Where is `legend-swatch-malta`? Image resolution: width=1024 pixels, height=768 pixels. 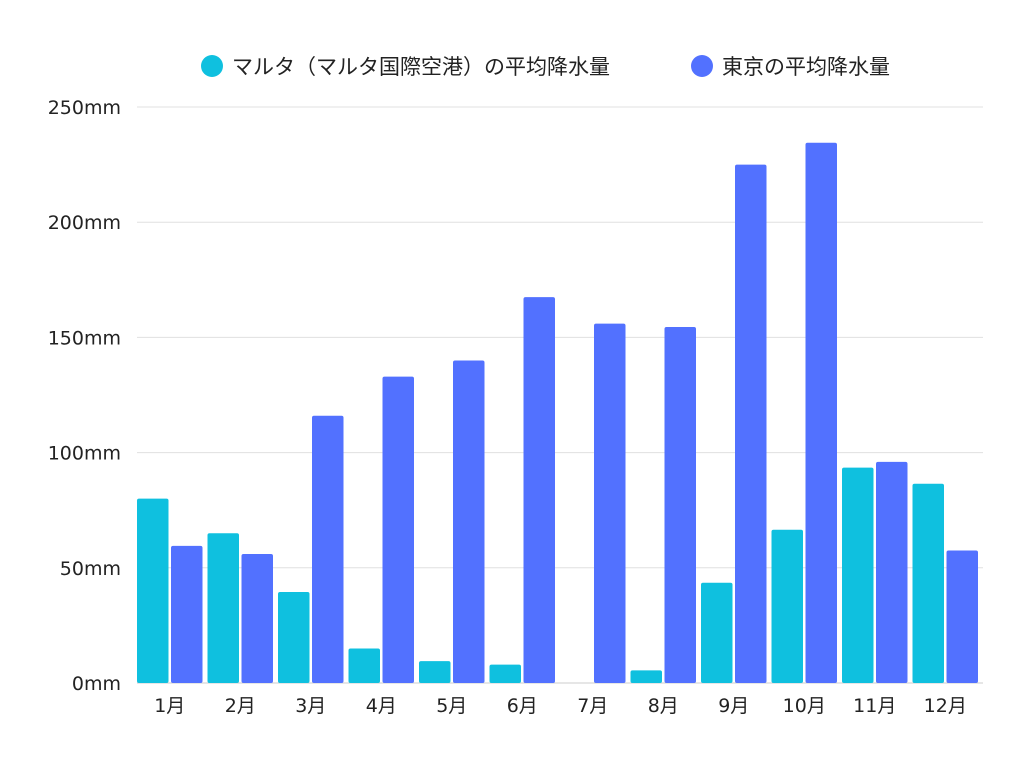
legend-swatch-malta is located at coordinates (212, 66).